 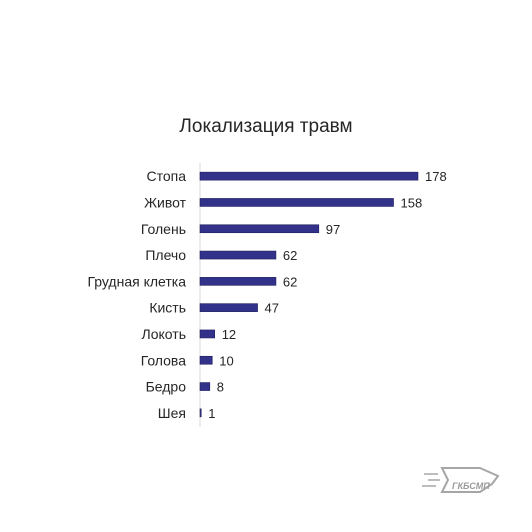 What do you see at coordinates (166, 176) in the screenshot?
I see `category-label: Стопа` at bounding box center [166, 176].